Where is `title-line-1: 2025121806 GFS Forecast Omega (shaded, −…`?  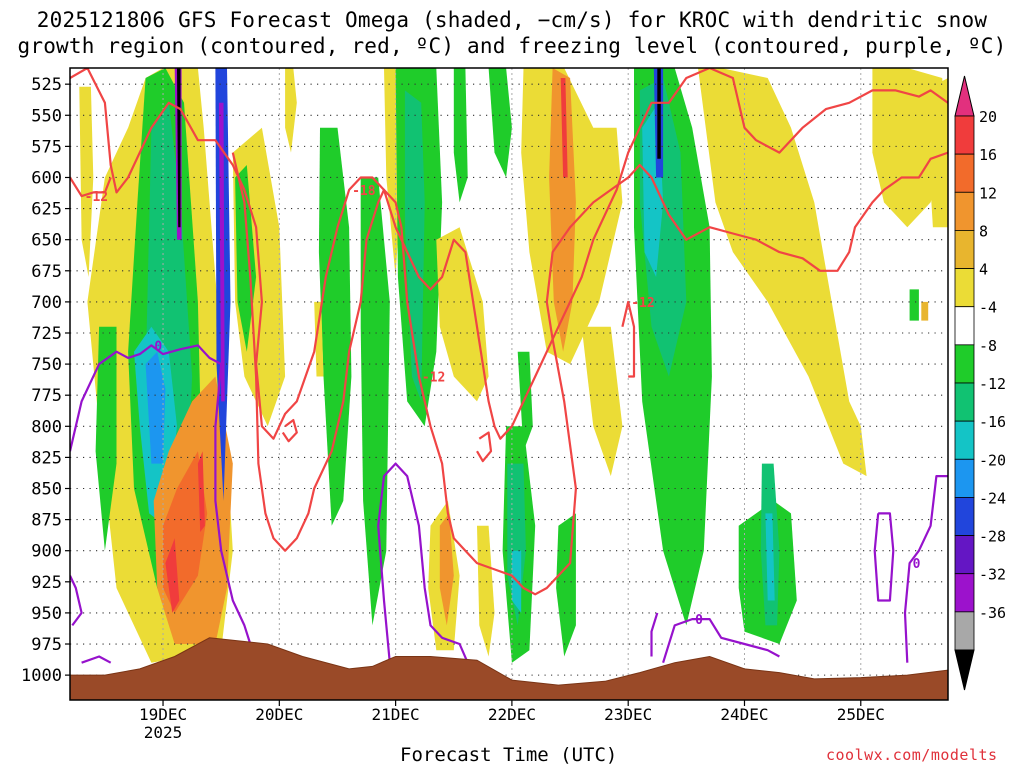
title-line-1: 2025121806 GFS Forecast Omega (shaded, −… is located at coordinates (512, 20).